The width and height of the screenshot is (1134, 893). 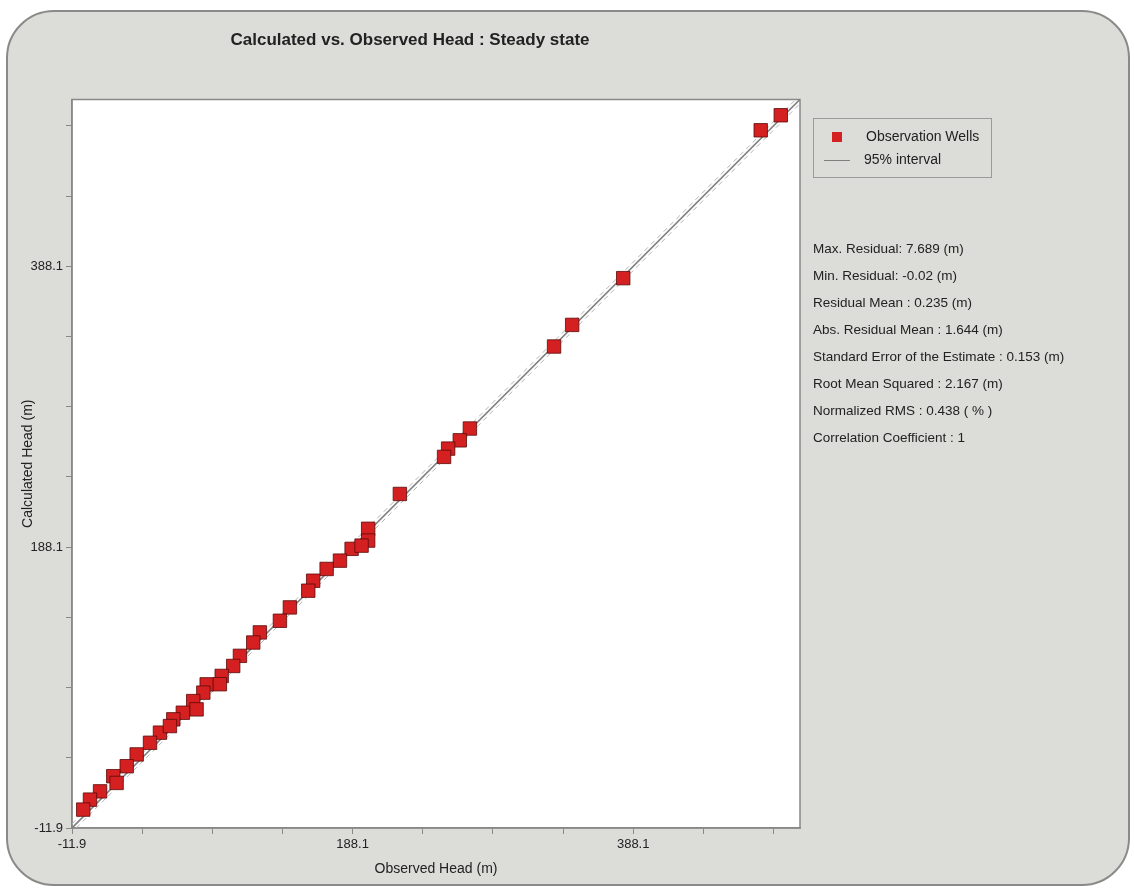 I want to click on x-tick-label: 388.1, so click(x=633, y=844).